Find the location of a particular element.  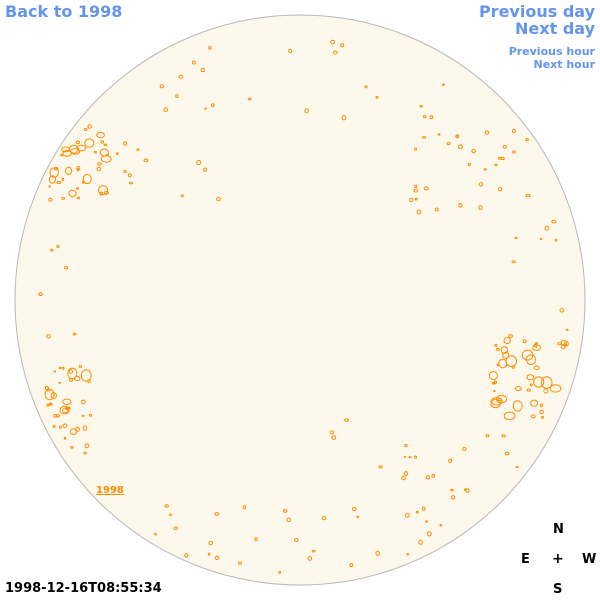

compass-north: N is located at coordinates (558, 529).